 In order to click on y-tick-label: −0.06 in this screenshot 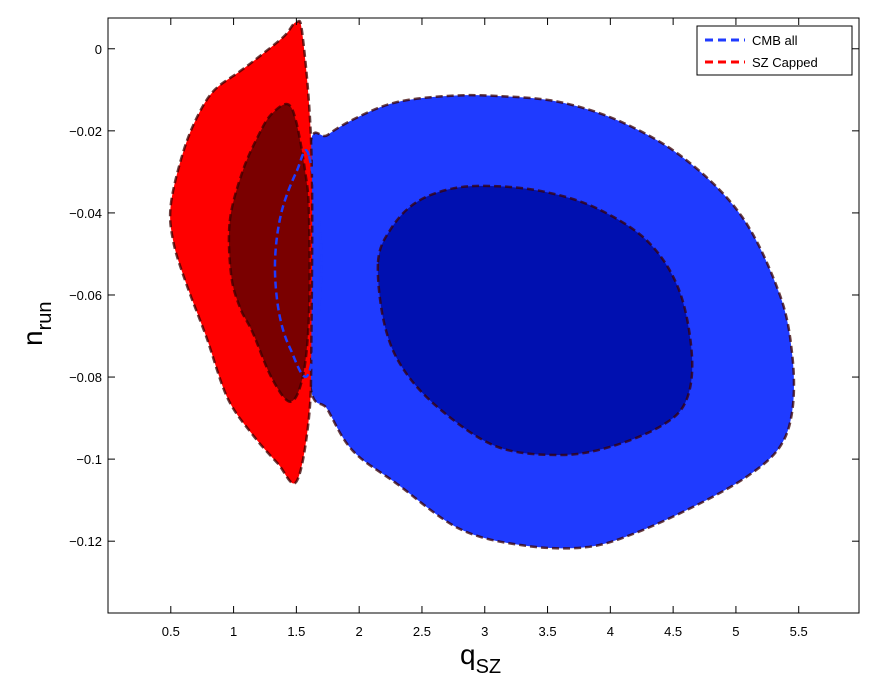, I will do `click(85, 295)`.